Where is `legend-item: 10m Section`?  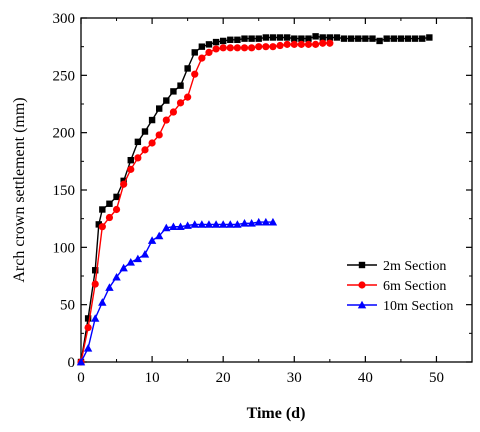 legend-item: 10m Section is located at coordinates (400, 306).